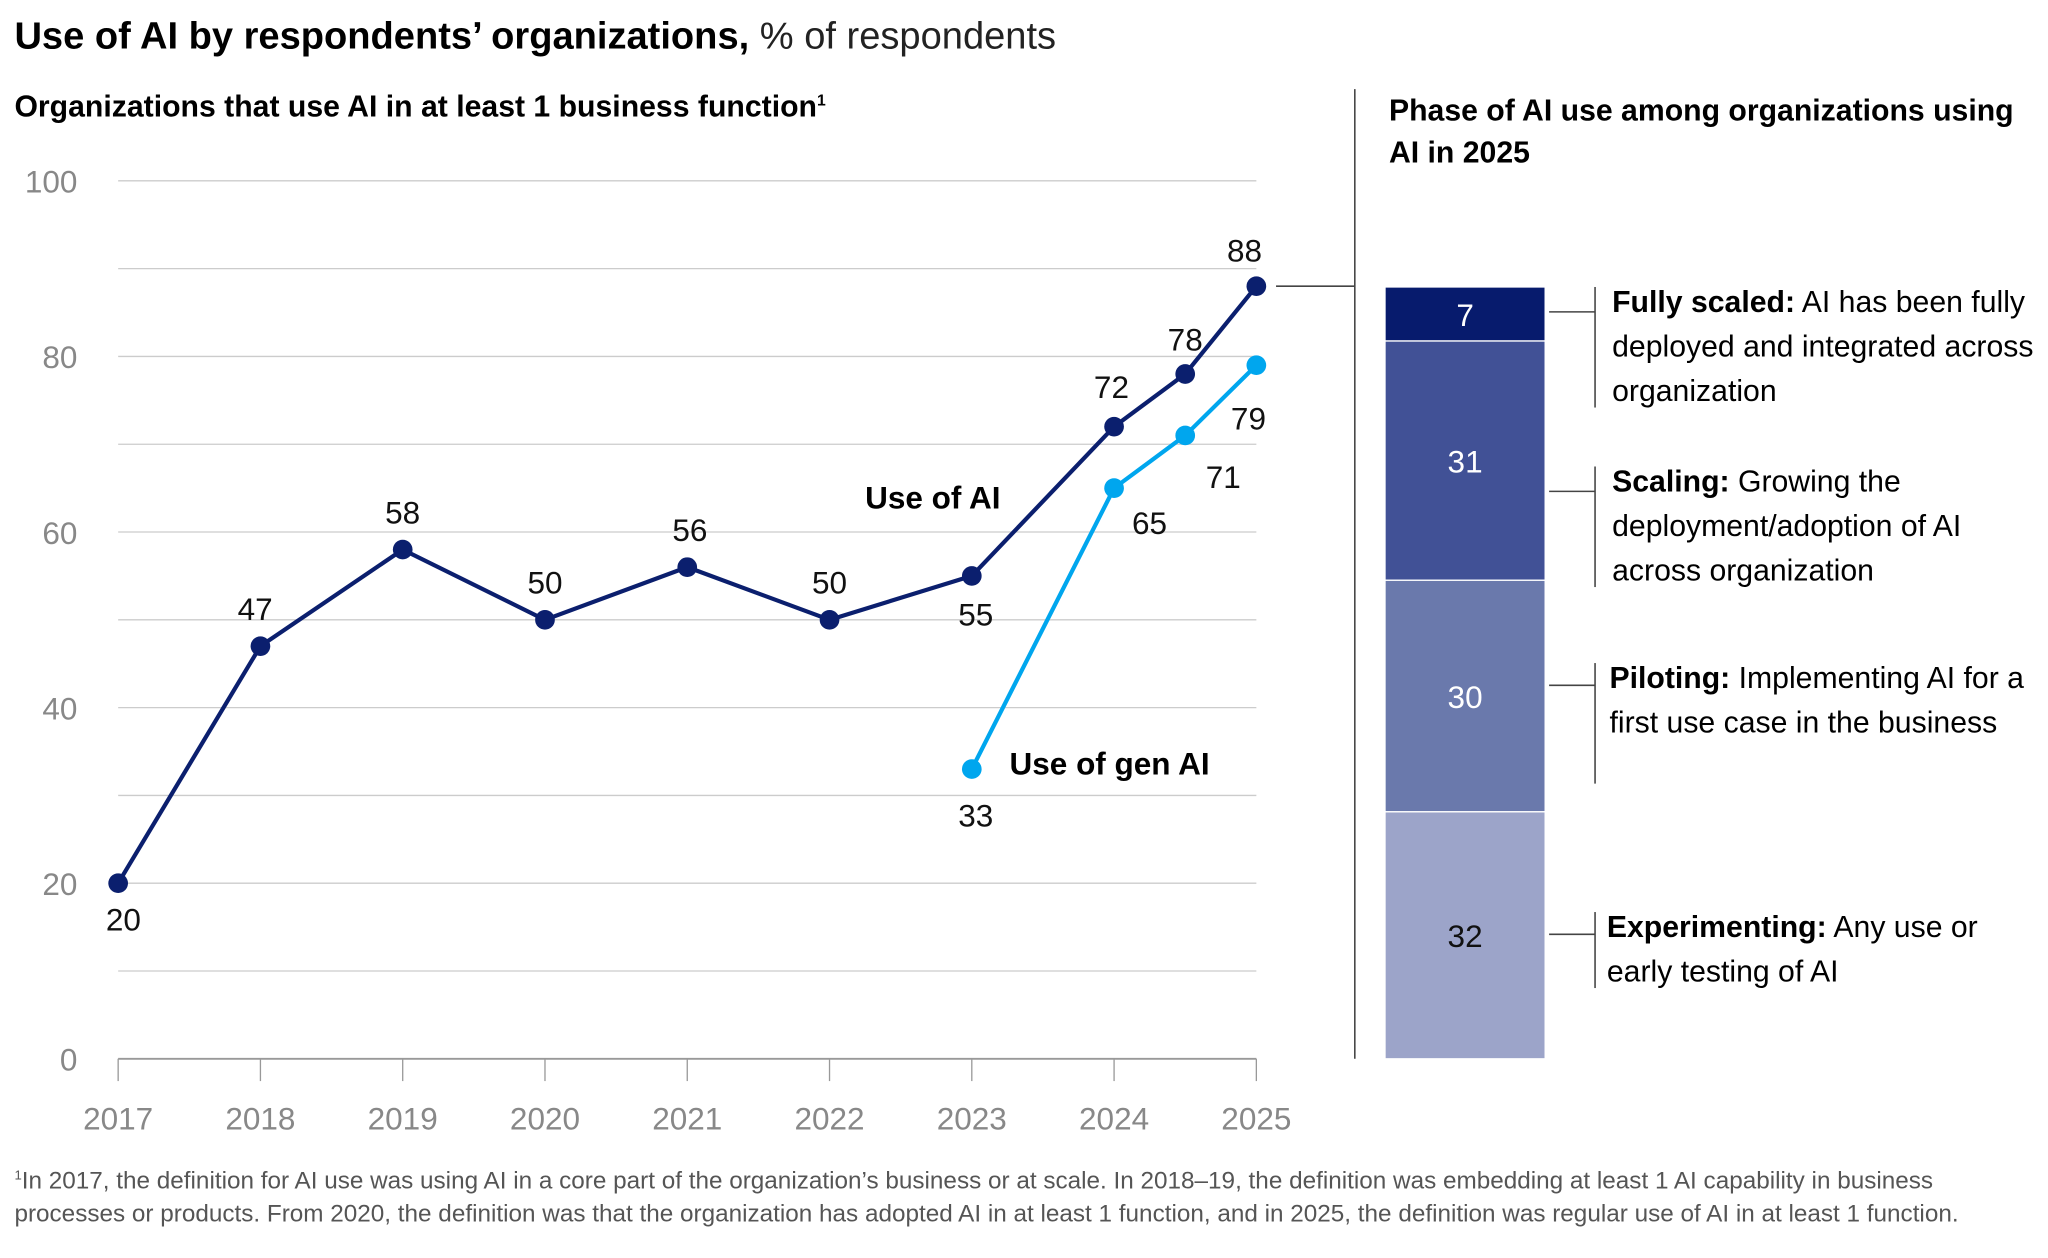 The height and width of the screenshot is (1258, 2048). I want to click on data-label: 47, so click(255, 609).